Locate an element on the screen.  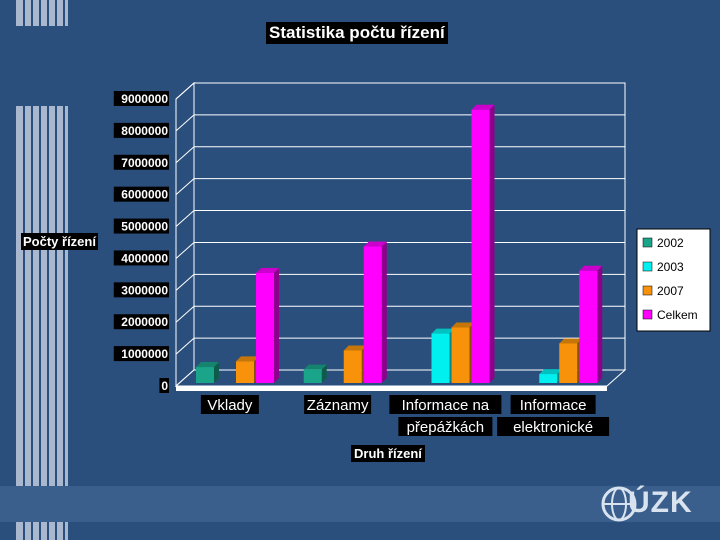
x-tick-label: Vklady is located at coordinates (230, 405).